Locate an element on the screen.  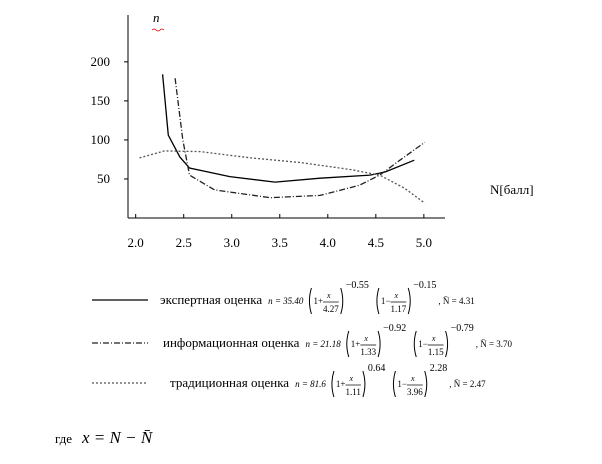
y-tick-label: 150 is located at coordinates (101, 100).